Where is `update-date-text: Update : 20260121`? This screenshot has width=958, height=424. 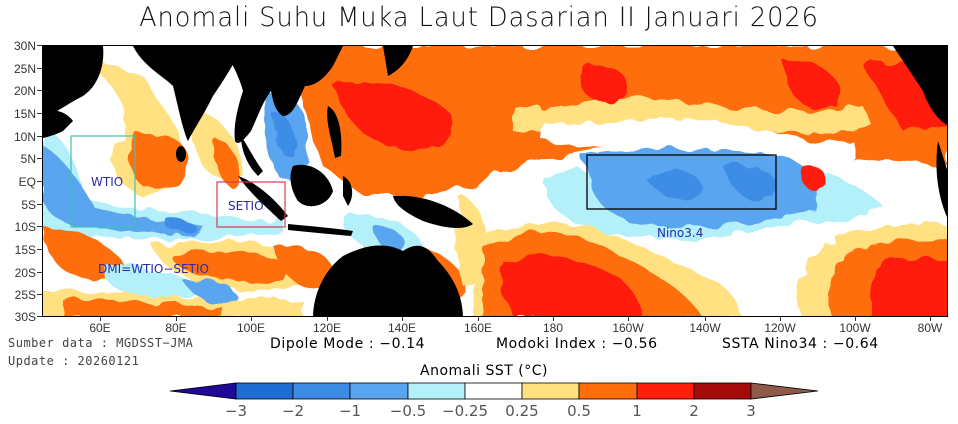
update-date-text: Update : 20260121 is located at coordinates (74, 361).